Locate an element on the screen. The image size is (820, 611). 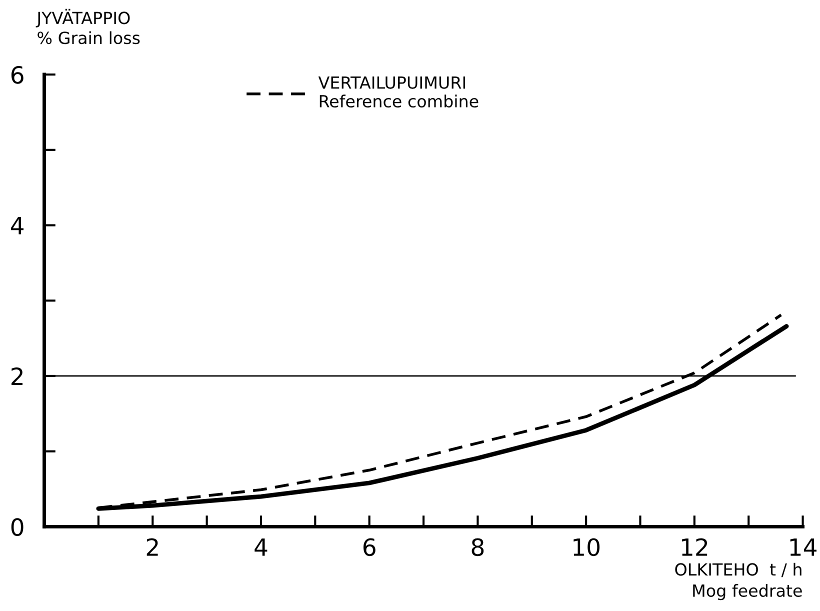
y-axis-title: JYVÄTAPPIO % Grain loss is located at coordinates (88, 26).